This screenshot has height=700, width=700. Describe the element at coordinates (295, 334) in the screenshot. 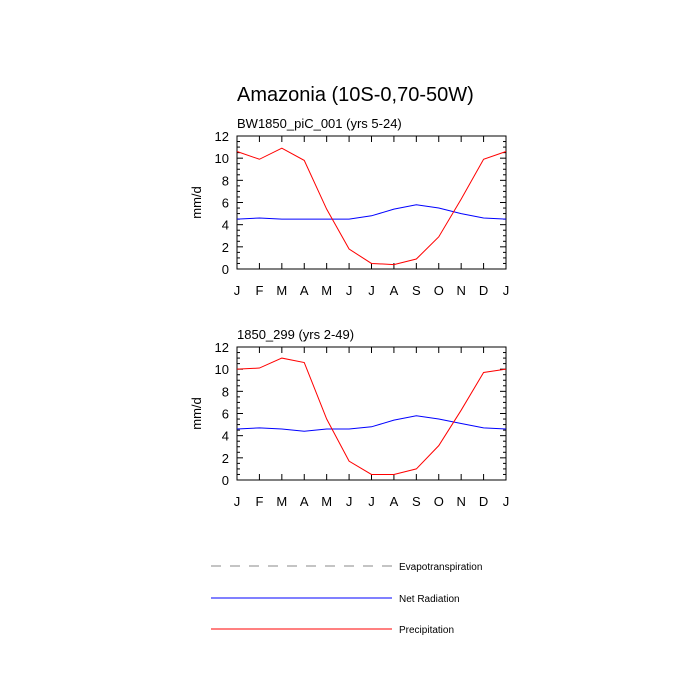

I see `panel-subtitle: 1850_299 (yrs 2-49)` at that location.